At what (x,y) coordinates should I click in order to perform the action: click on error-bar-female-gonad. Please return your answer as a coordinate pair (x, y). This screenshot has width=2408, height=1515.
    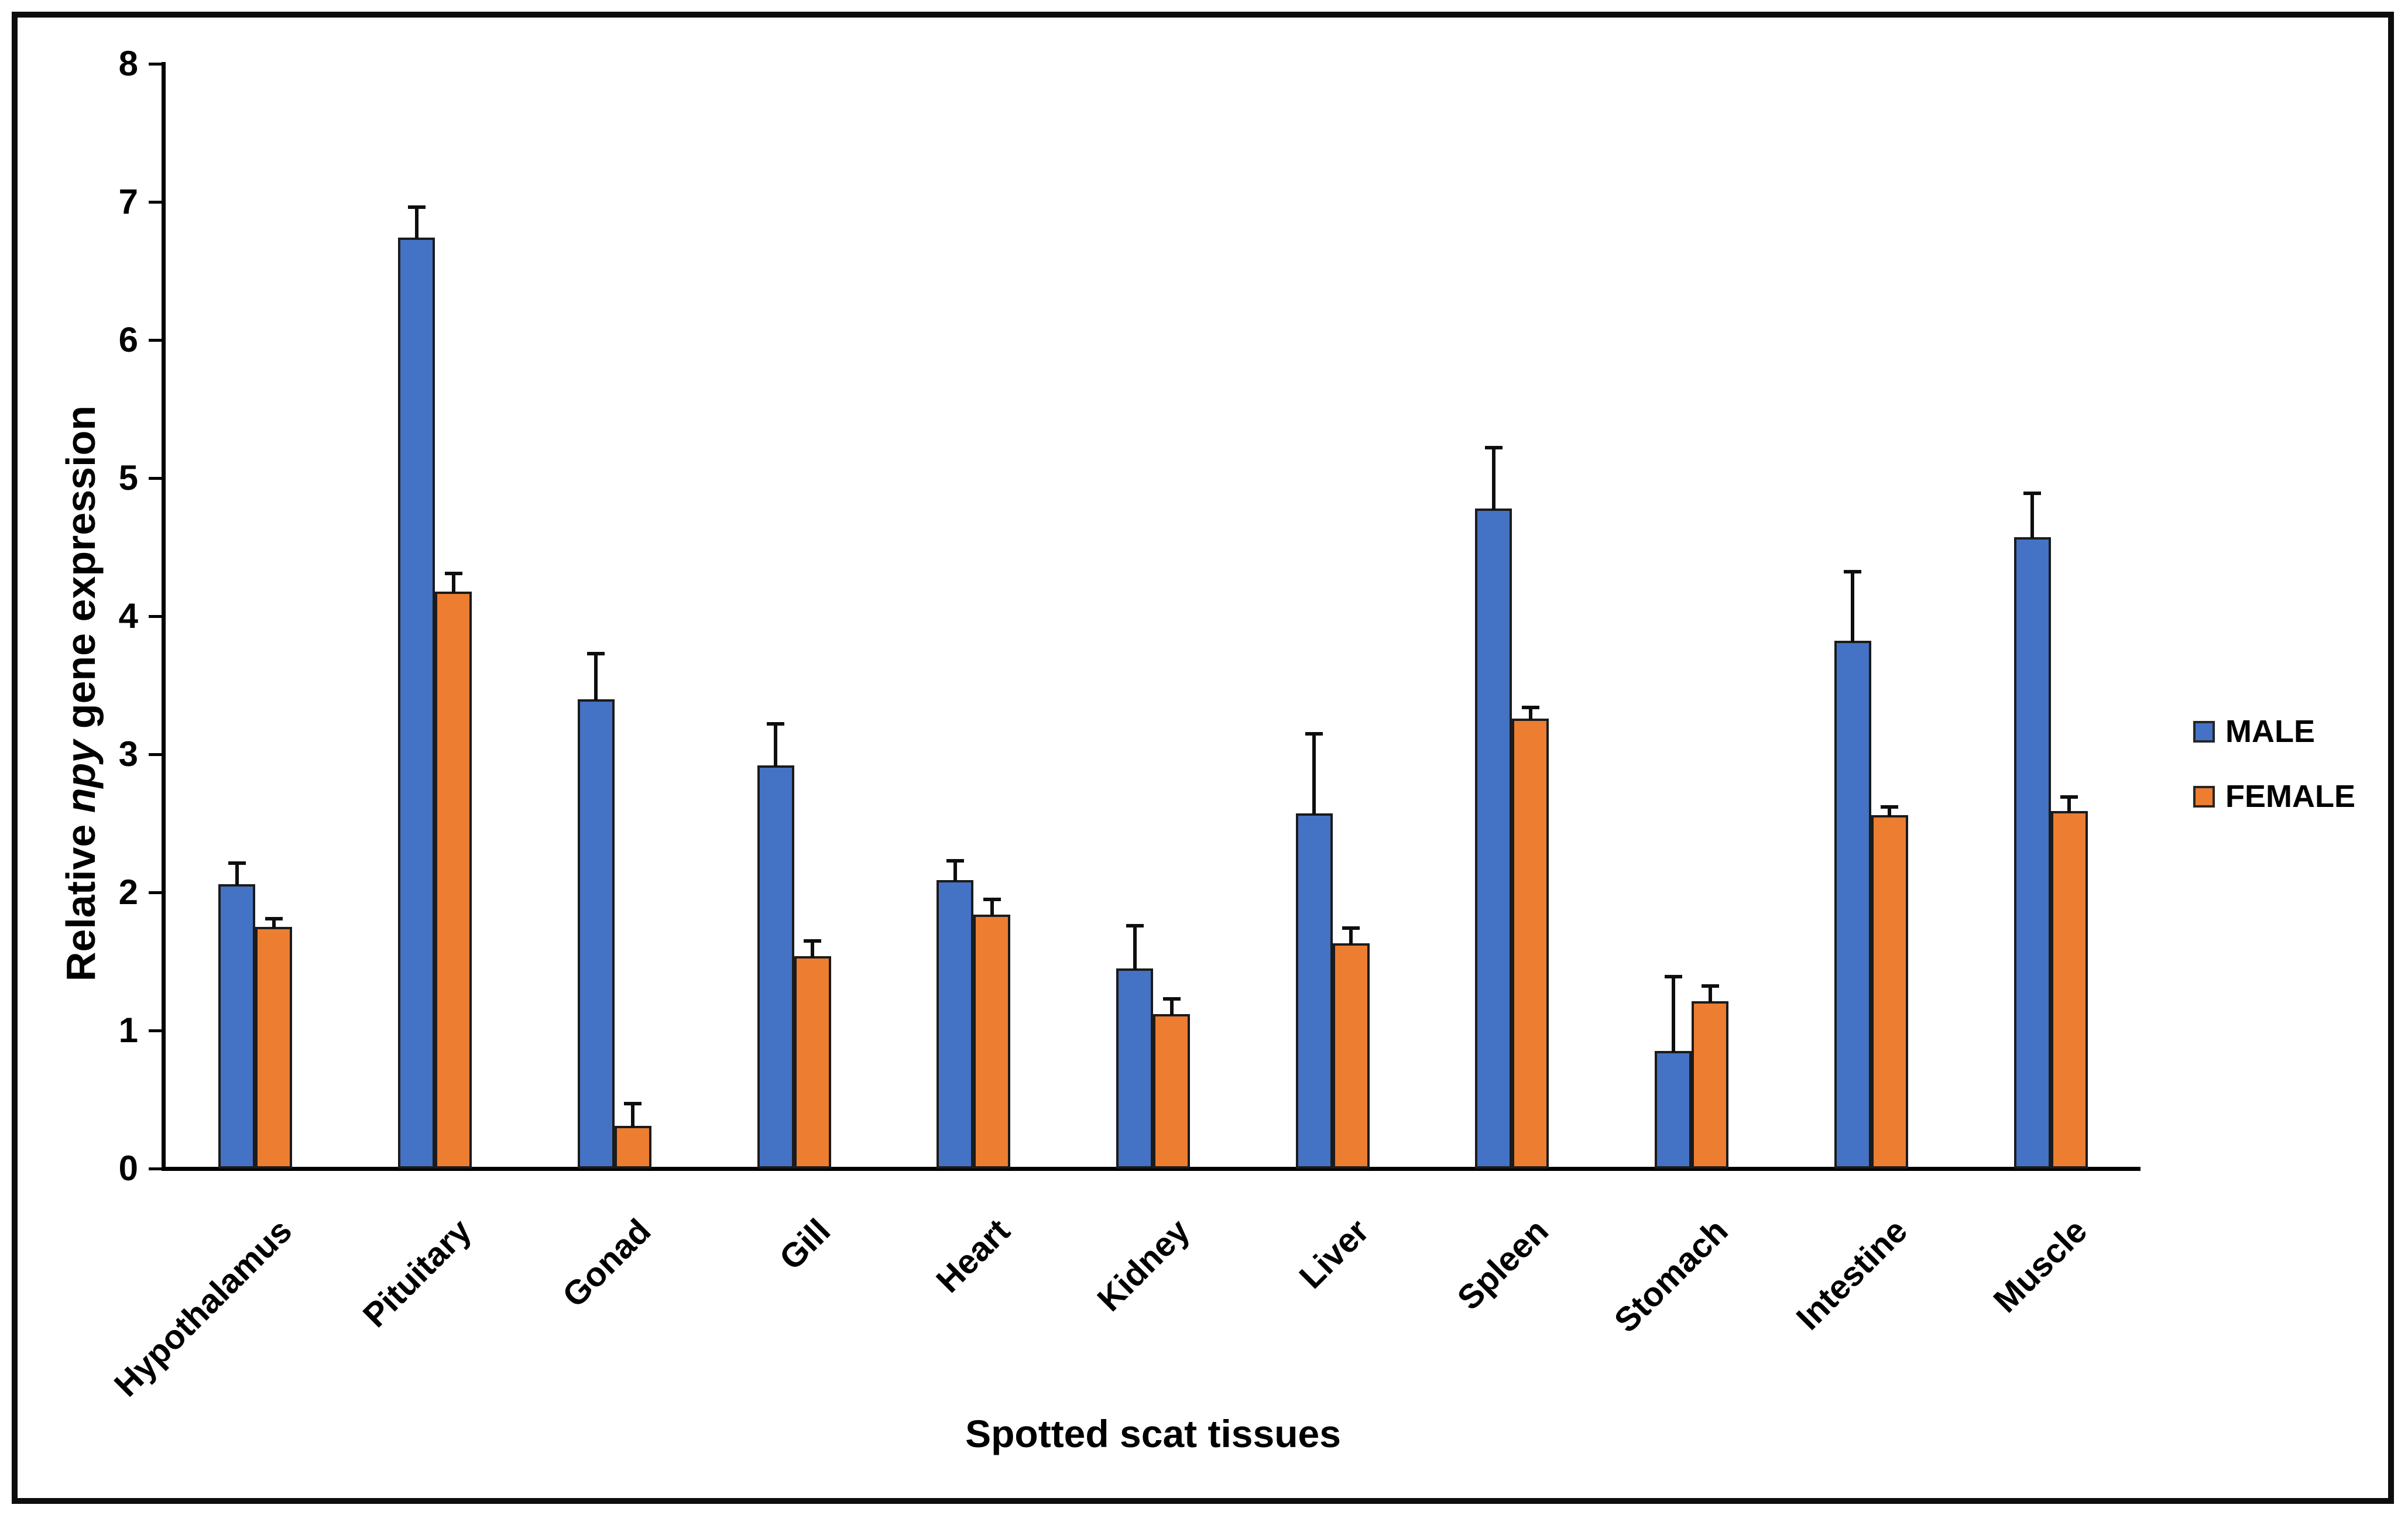
    Looking at the image, I should click on (633, 1115).